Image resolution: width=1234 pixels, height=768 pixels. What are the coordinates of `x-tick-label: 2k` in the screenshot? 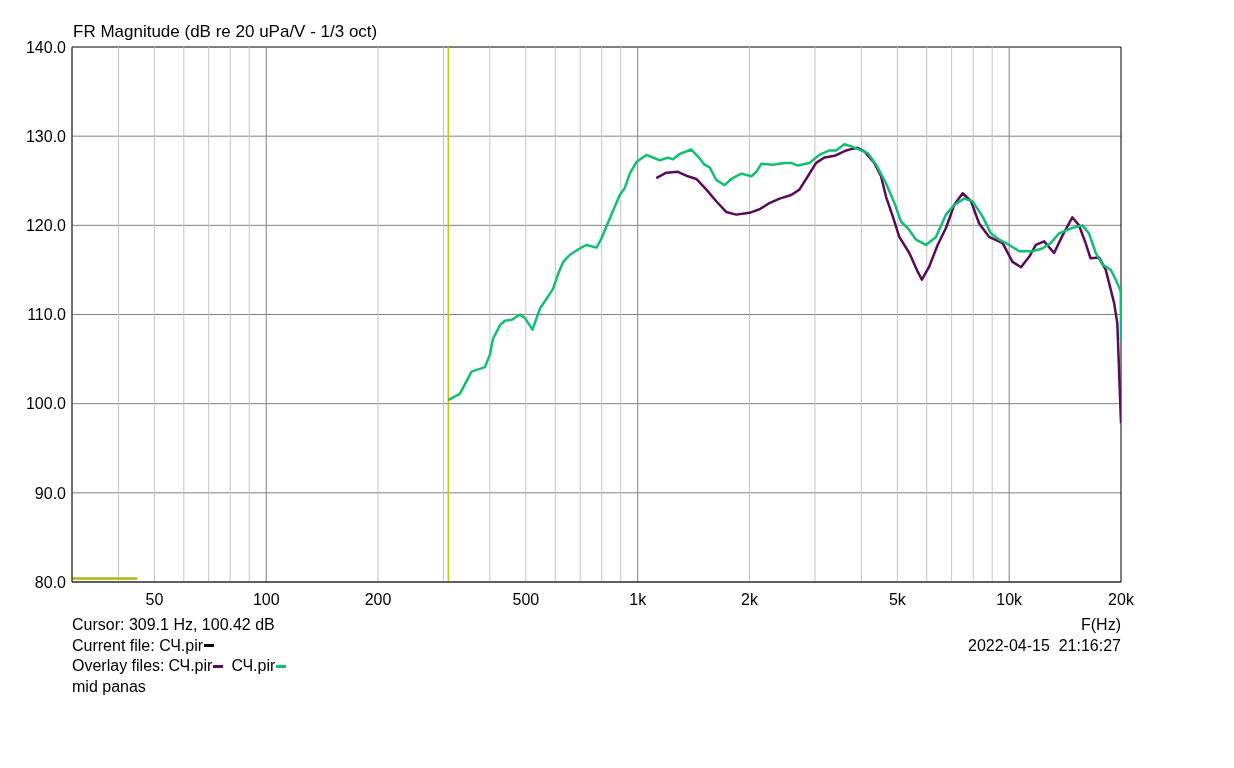 It's located at (750, 600).